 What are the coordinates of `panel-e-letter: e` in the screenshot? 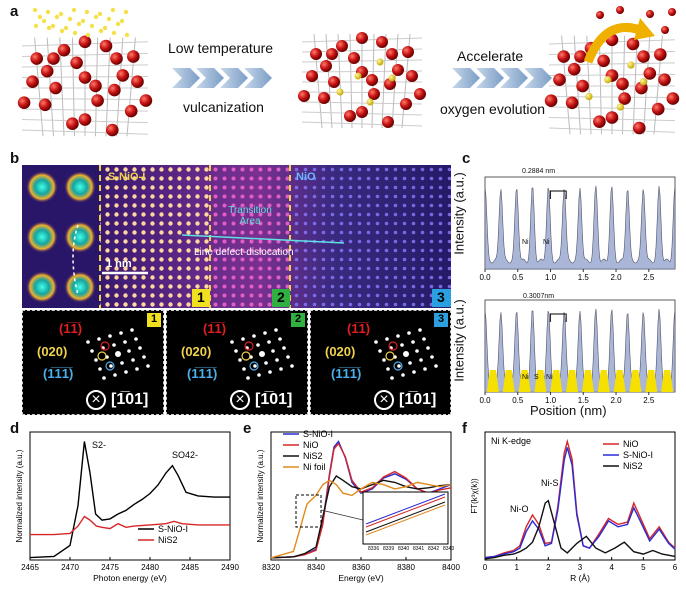 It's located at (247, 428).